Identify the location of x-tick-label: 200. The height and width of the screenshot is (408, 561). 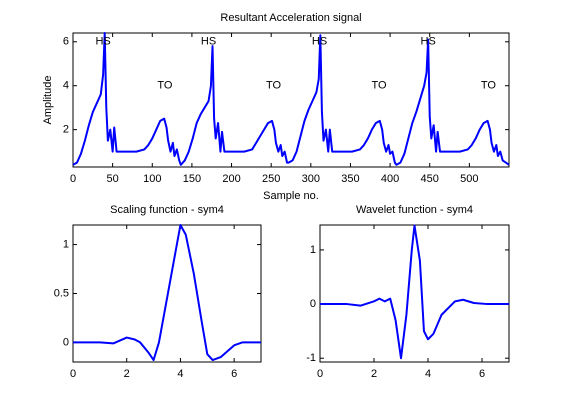
(231, 179).